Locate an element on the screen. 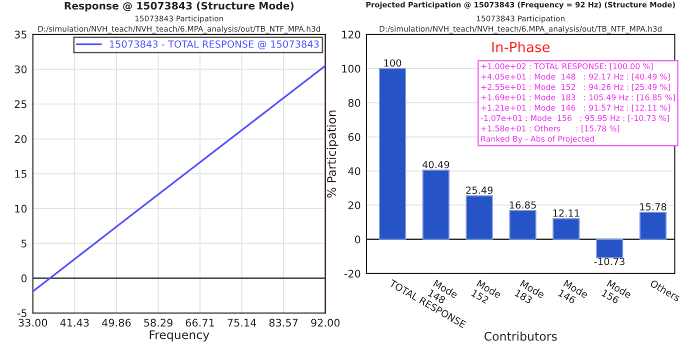 This screenshot has height=344, width=685. annotation: In-Phase is located at coordinates (521, 47).